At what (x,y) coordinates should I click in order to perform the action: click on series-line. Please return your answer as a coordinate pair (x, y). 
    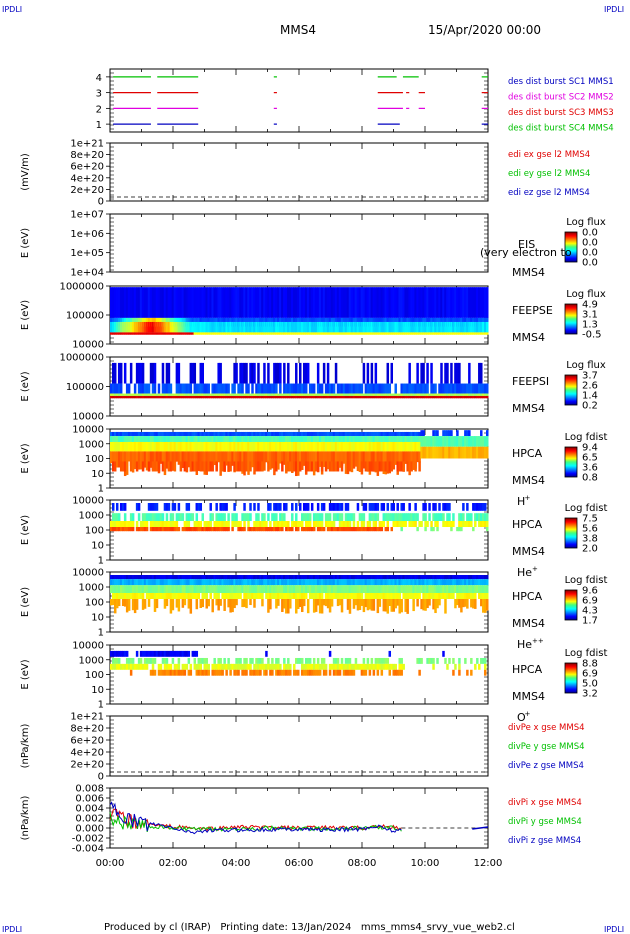
    Looking at the image, I should click on (255, 822).